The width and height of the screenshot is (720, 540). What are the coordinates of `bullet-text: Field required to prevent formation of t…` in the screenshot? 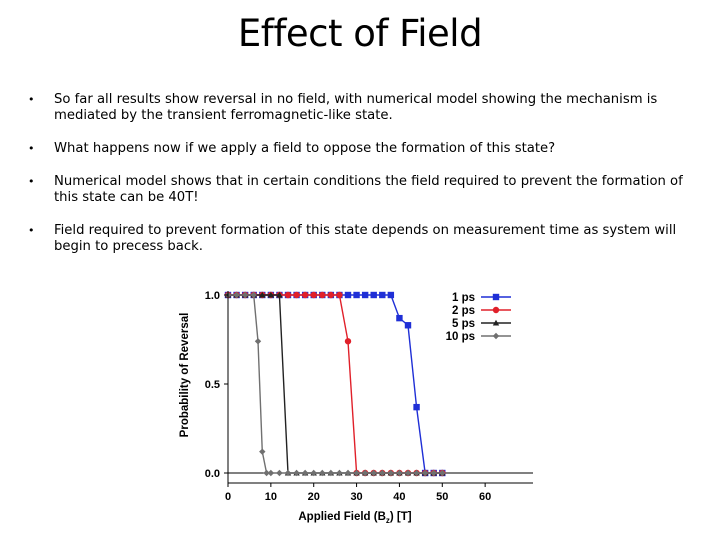 It's located at (365, 238).